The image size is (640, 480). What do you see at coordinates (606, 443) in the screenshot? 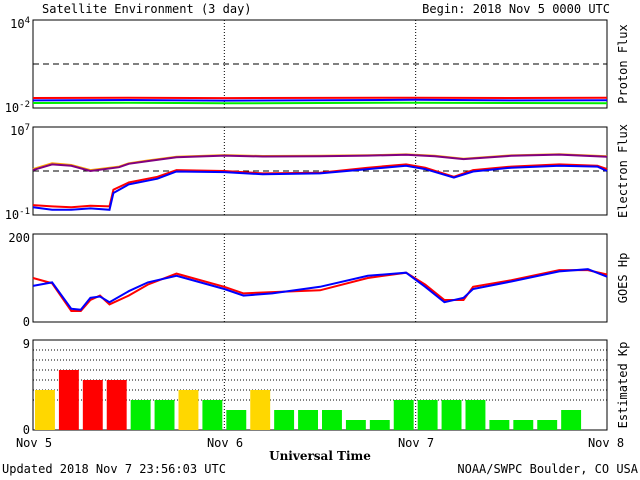
I see `x-tick-nov8: Nov 8` at bounding box center [606, 443].